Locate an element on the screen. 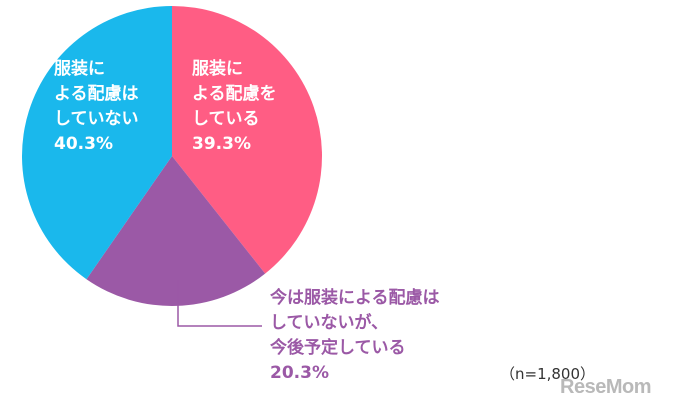  slice-label-line: よる配慮を is located at coordinates (234, 93).